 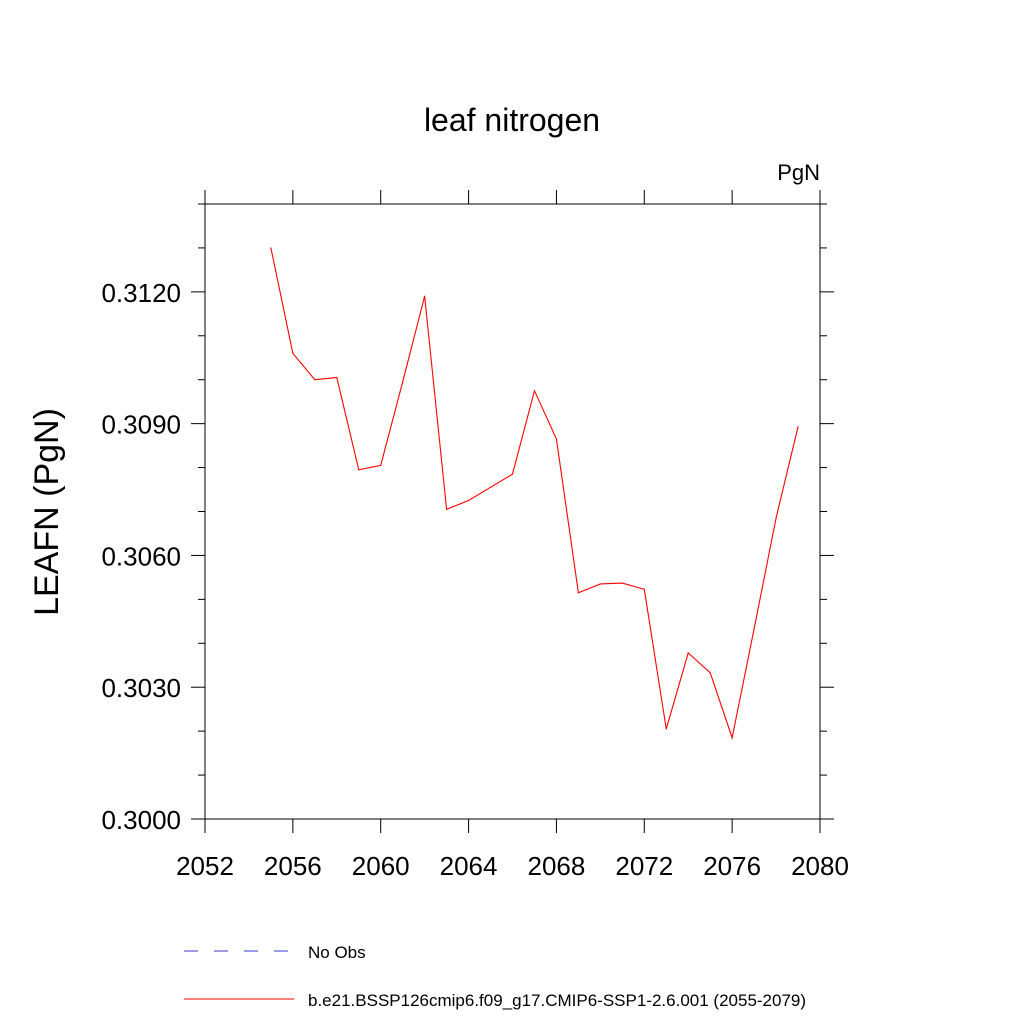 What do you see at coordinates (381, 866) in the screenshot?
I see `x-tick-label: 2060` at bounding box center [381, 866].